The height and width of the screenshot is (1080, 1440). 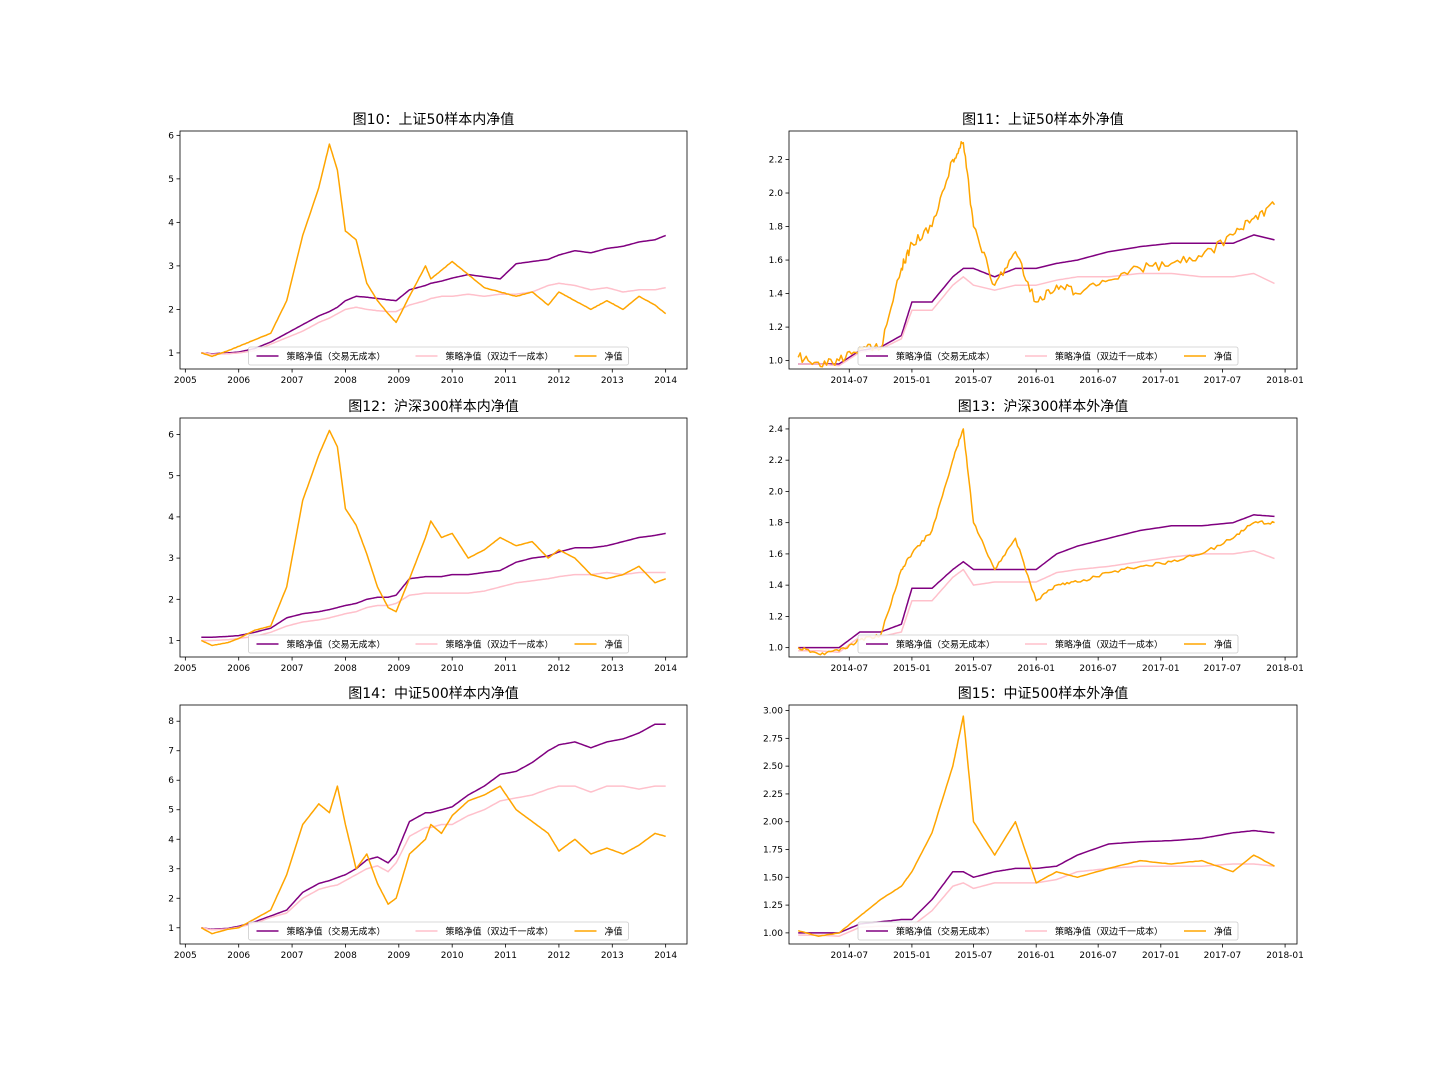 I want to click on y-tick-label: 1.8, so click(x=776, y=228).